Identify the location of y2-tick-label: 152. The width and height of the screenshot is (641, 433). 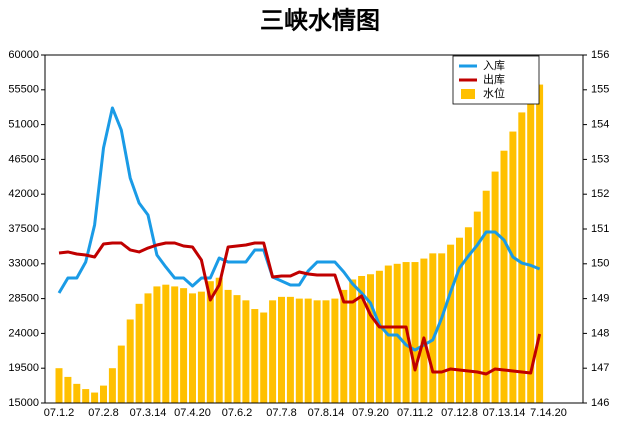
(600, 194).